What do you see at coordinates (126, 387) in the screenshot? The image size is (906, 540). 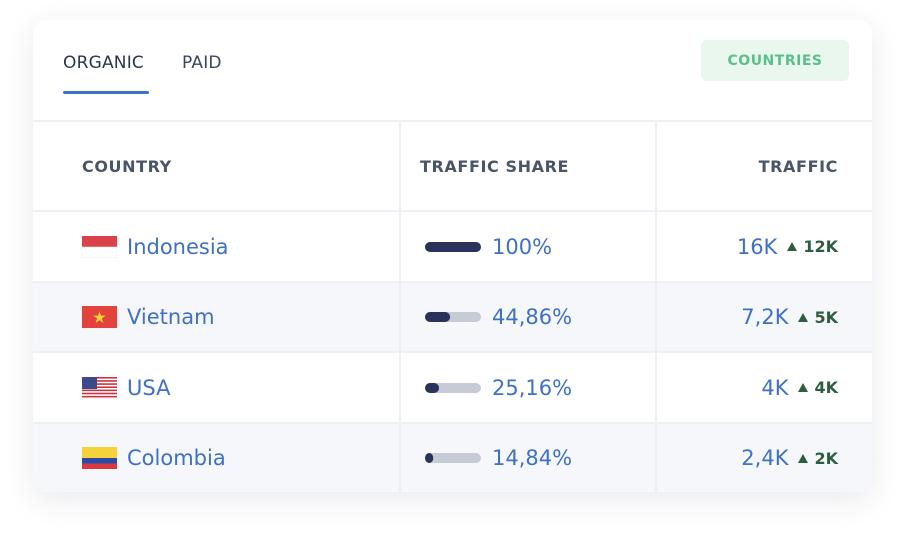 I see `country-cell: USA` at bounding box center [126, 387].